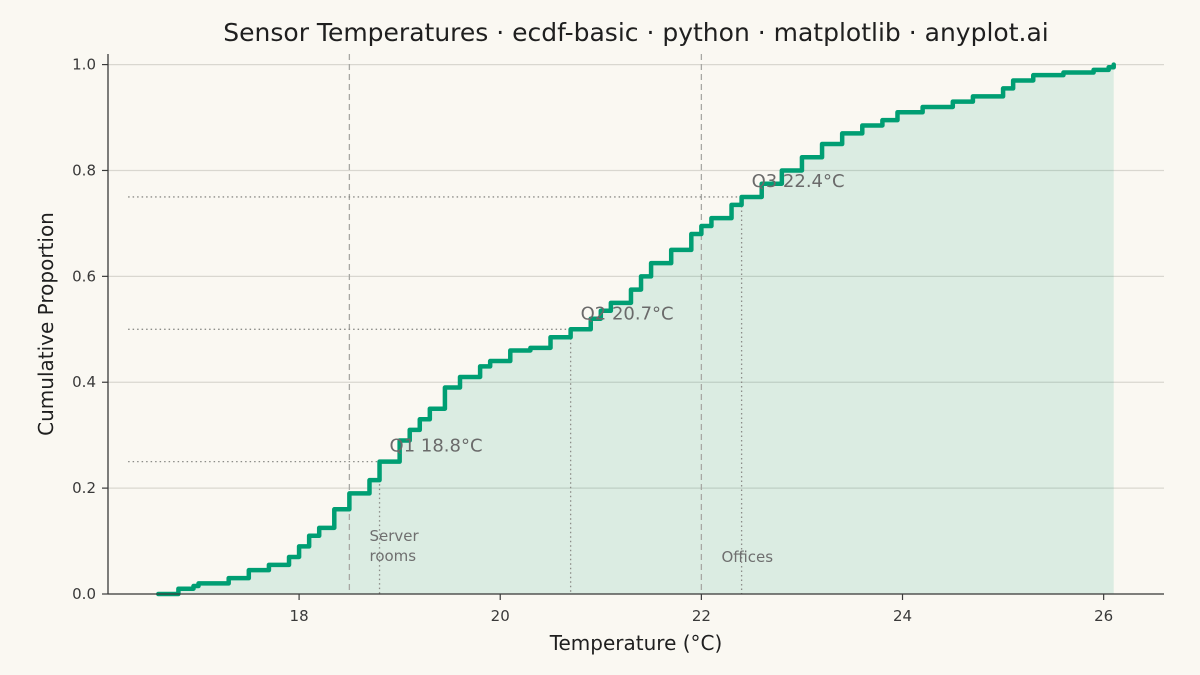  I want to click on quartile-label-1: Q2 20.7°C, so click(627, 313).